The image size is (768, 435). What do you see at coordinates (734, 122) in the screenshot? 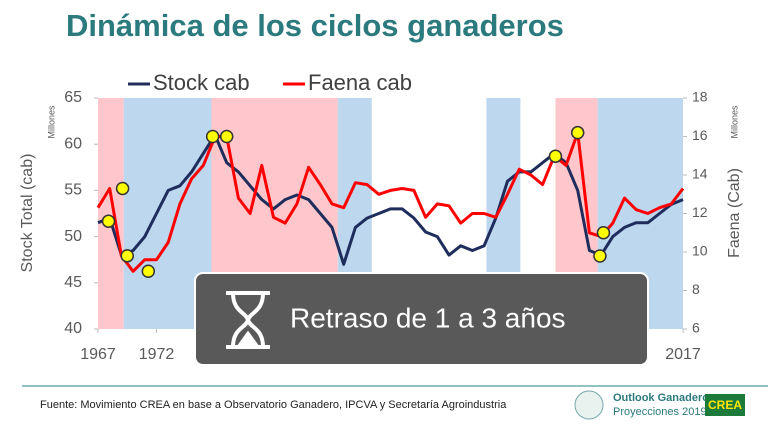
I see `y2-axis-unit: Millones` at bounding box center [734, 122].